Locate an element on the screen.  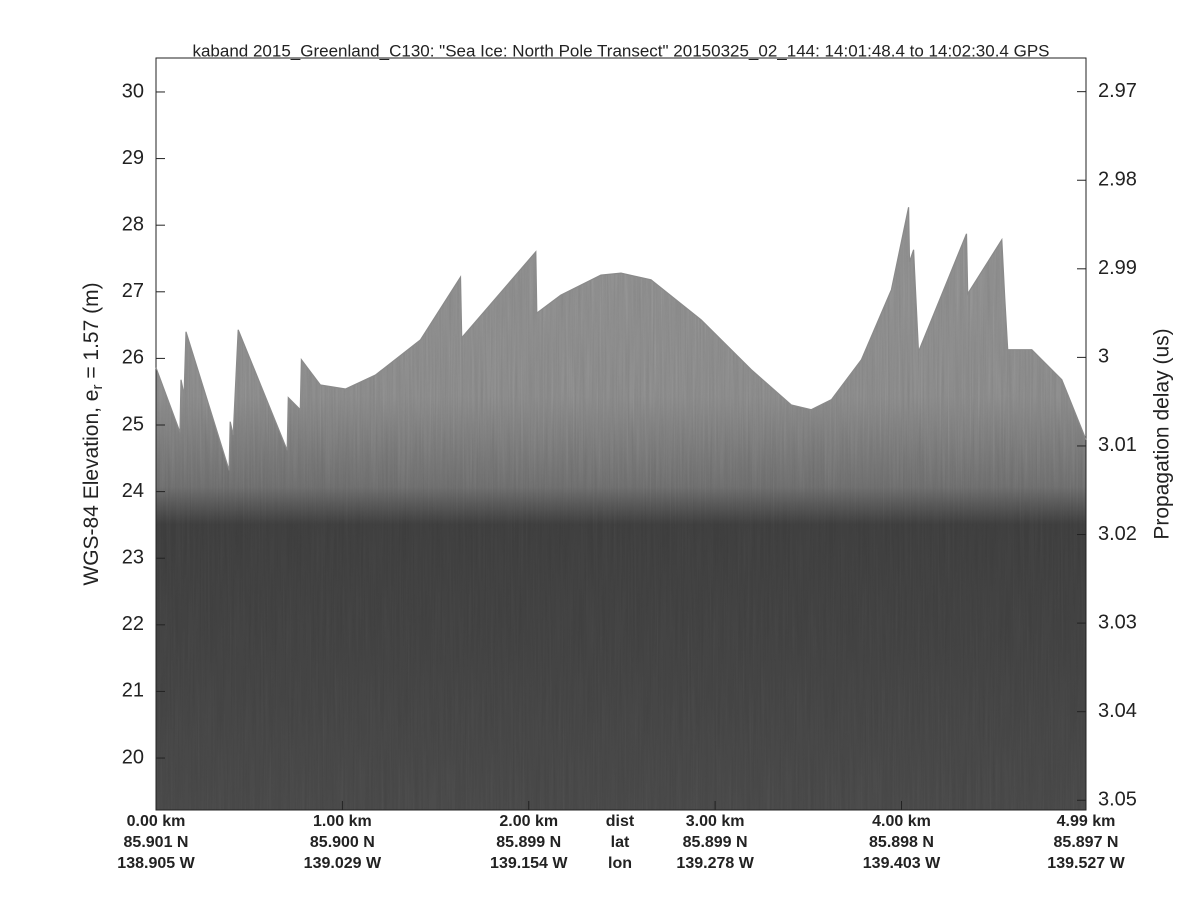
y-tick-label: 23 is located at coordinates (133, 558).